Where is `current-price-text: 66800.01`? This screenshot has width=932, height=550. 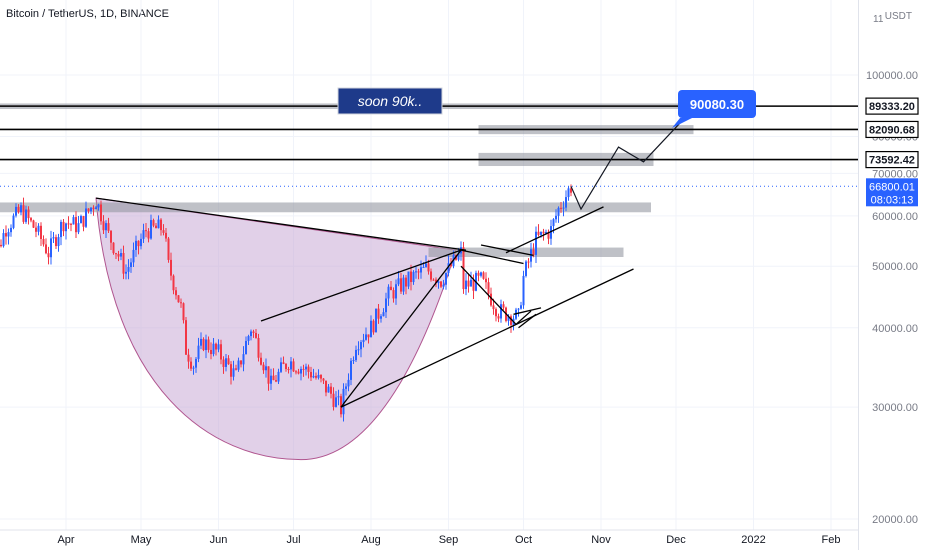 current-price-text: 66800.01 is located at coordinates (892, 187).